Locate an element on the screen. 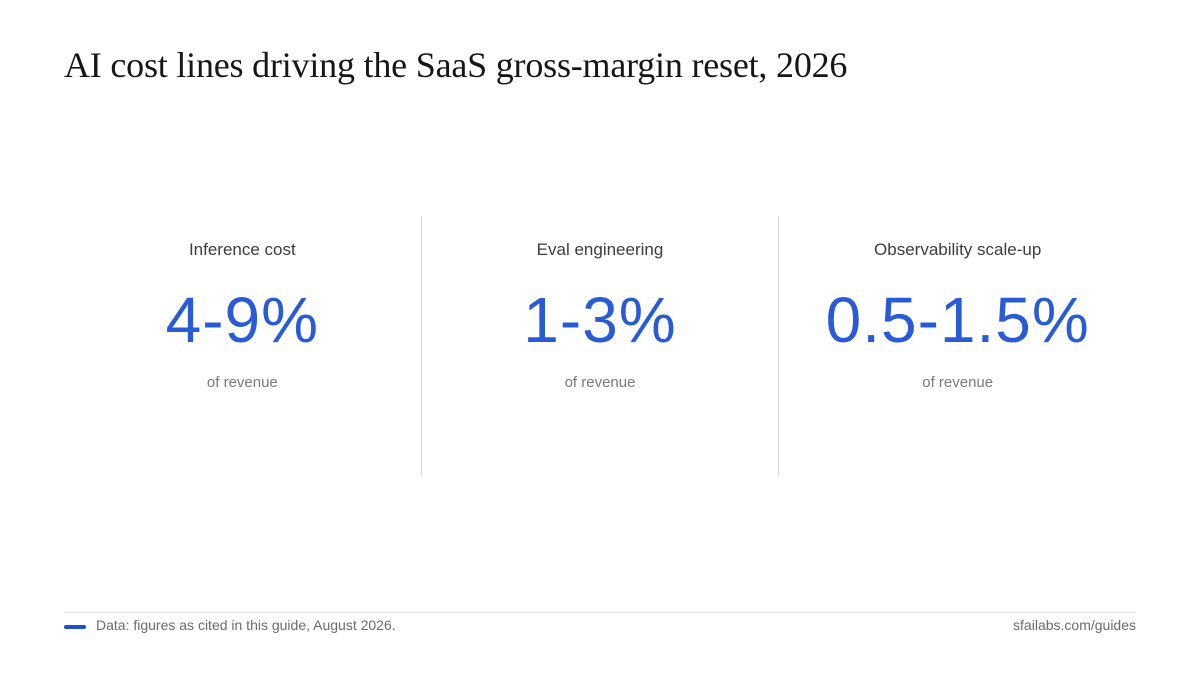 This screenshot has width=1200, height=675. stat-eval-engineering: Eval engineering 1-3% of revenue is located at coordinates (599, 346).